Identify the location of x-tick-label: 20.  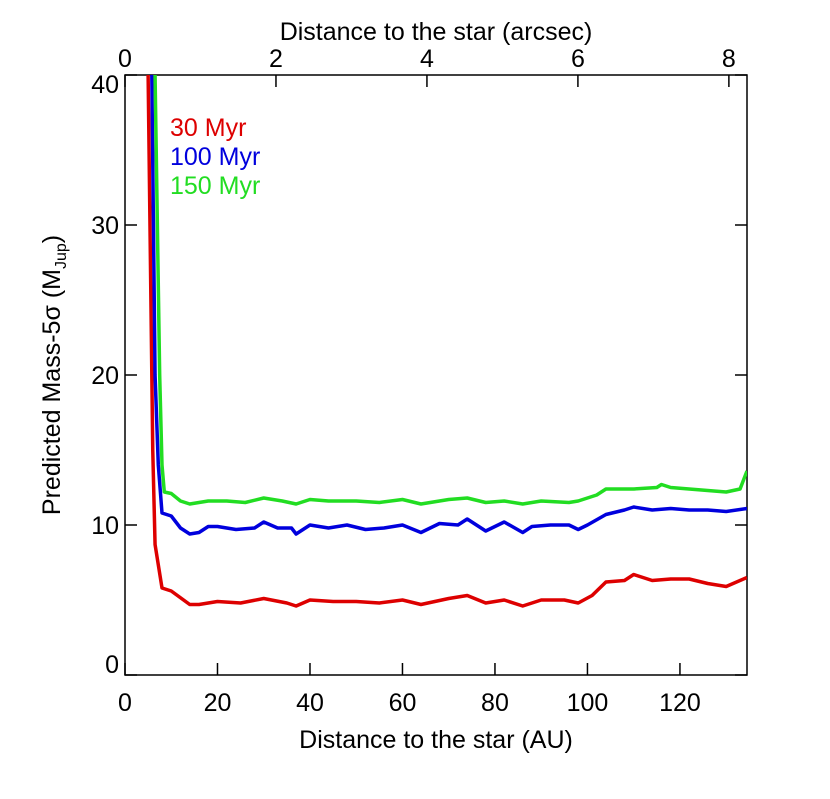
(218, 703).